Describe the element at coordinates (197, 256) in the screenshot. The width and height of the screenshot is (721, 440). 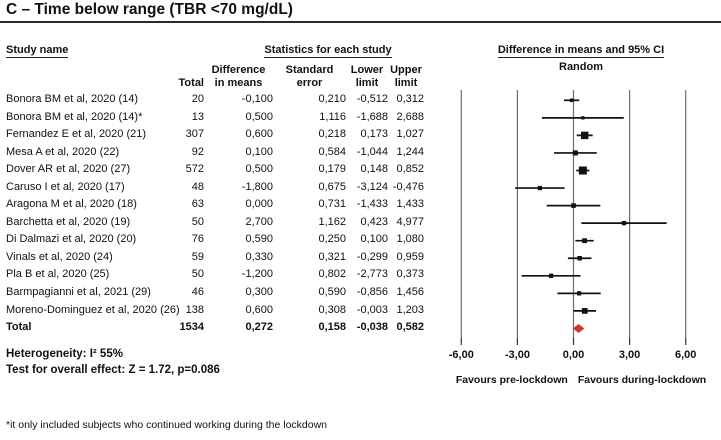
I see `total-cell: 59` at that location.